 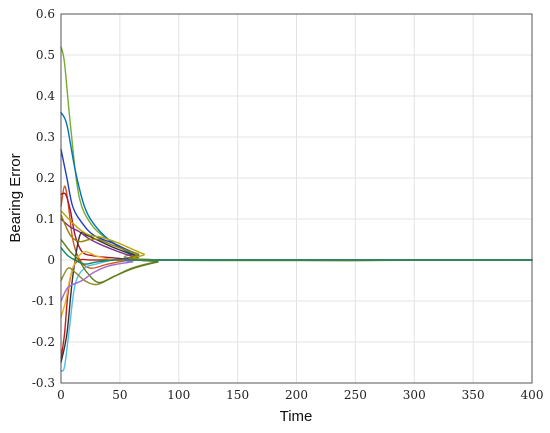 I want to click on x-tick-label: 200, so click(x=296, y=395).